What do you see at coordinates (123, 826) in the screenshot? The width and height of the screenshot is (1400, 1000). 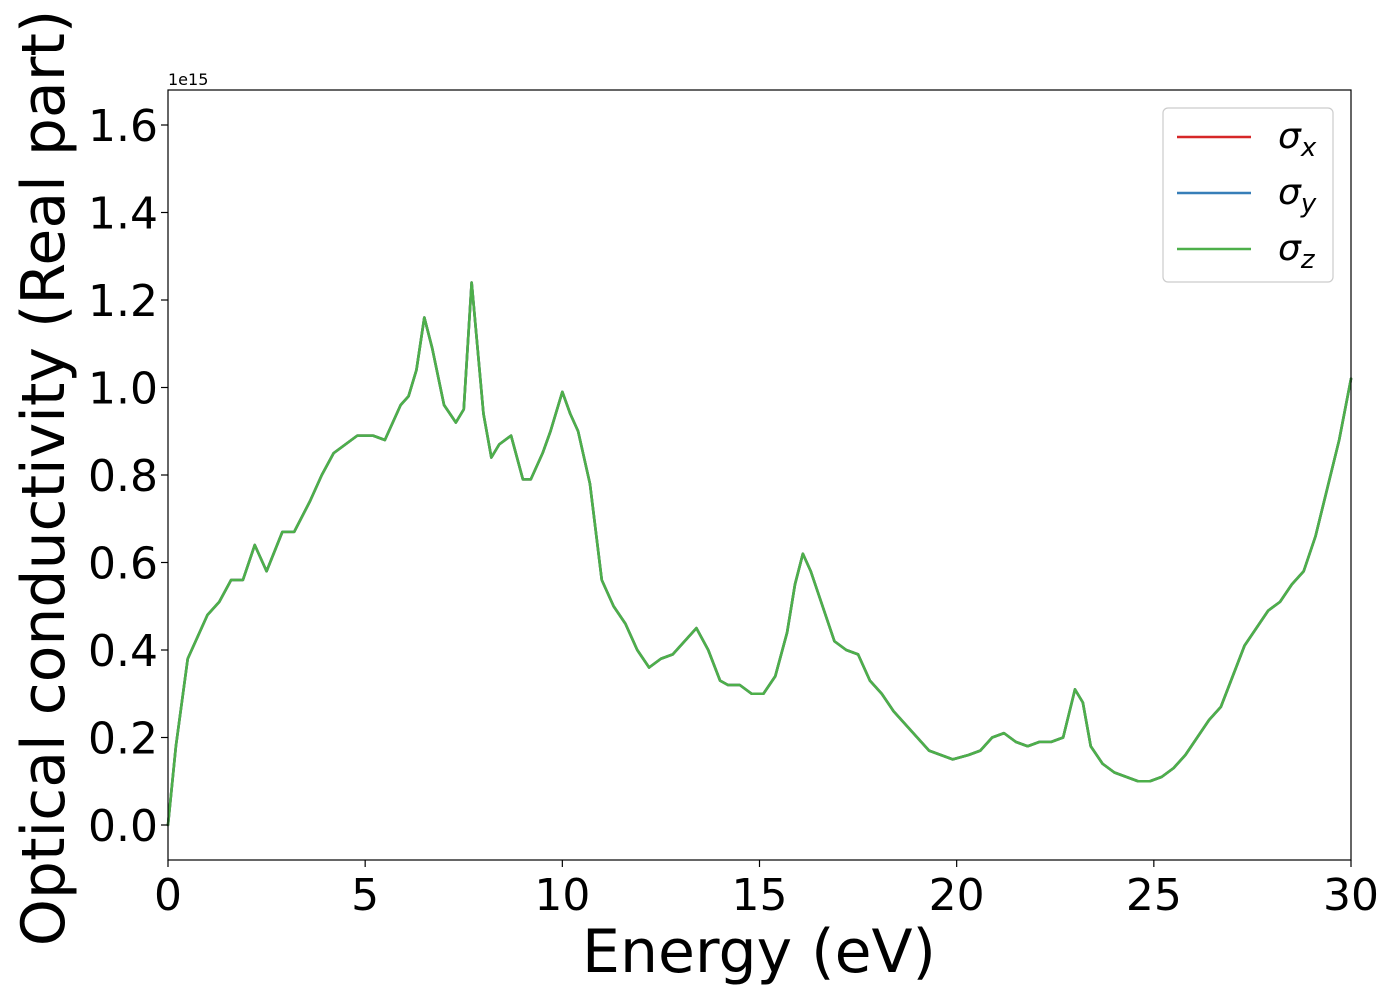 I see `y-tick-label: 0.0` at bounding box center [123, 826].